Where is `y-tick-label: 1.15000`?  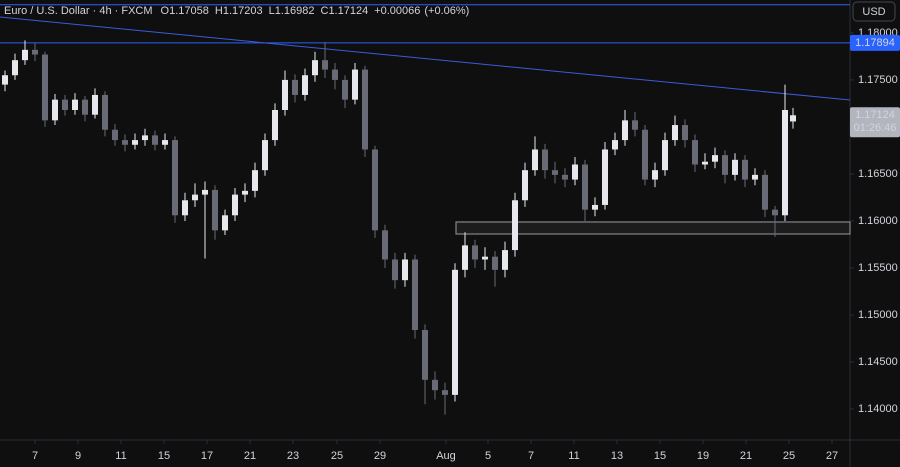 y-tick-label: 1.15000 is located at coordinates (878, 315).